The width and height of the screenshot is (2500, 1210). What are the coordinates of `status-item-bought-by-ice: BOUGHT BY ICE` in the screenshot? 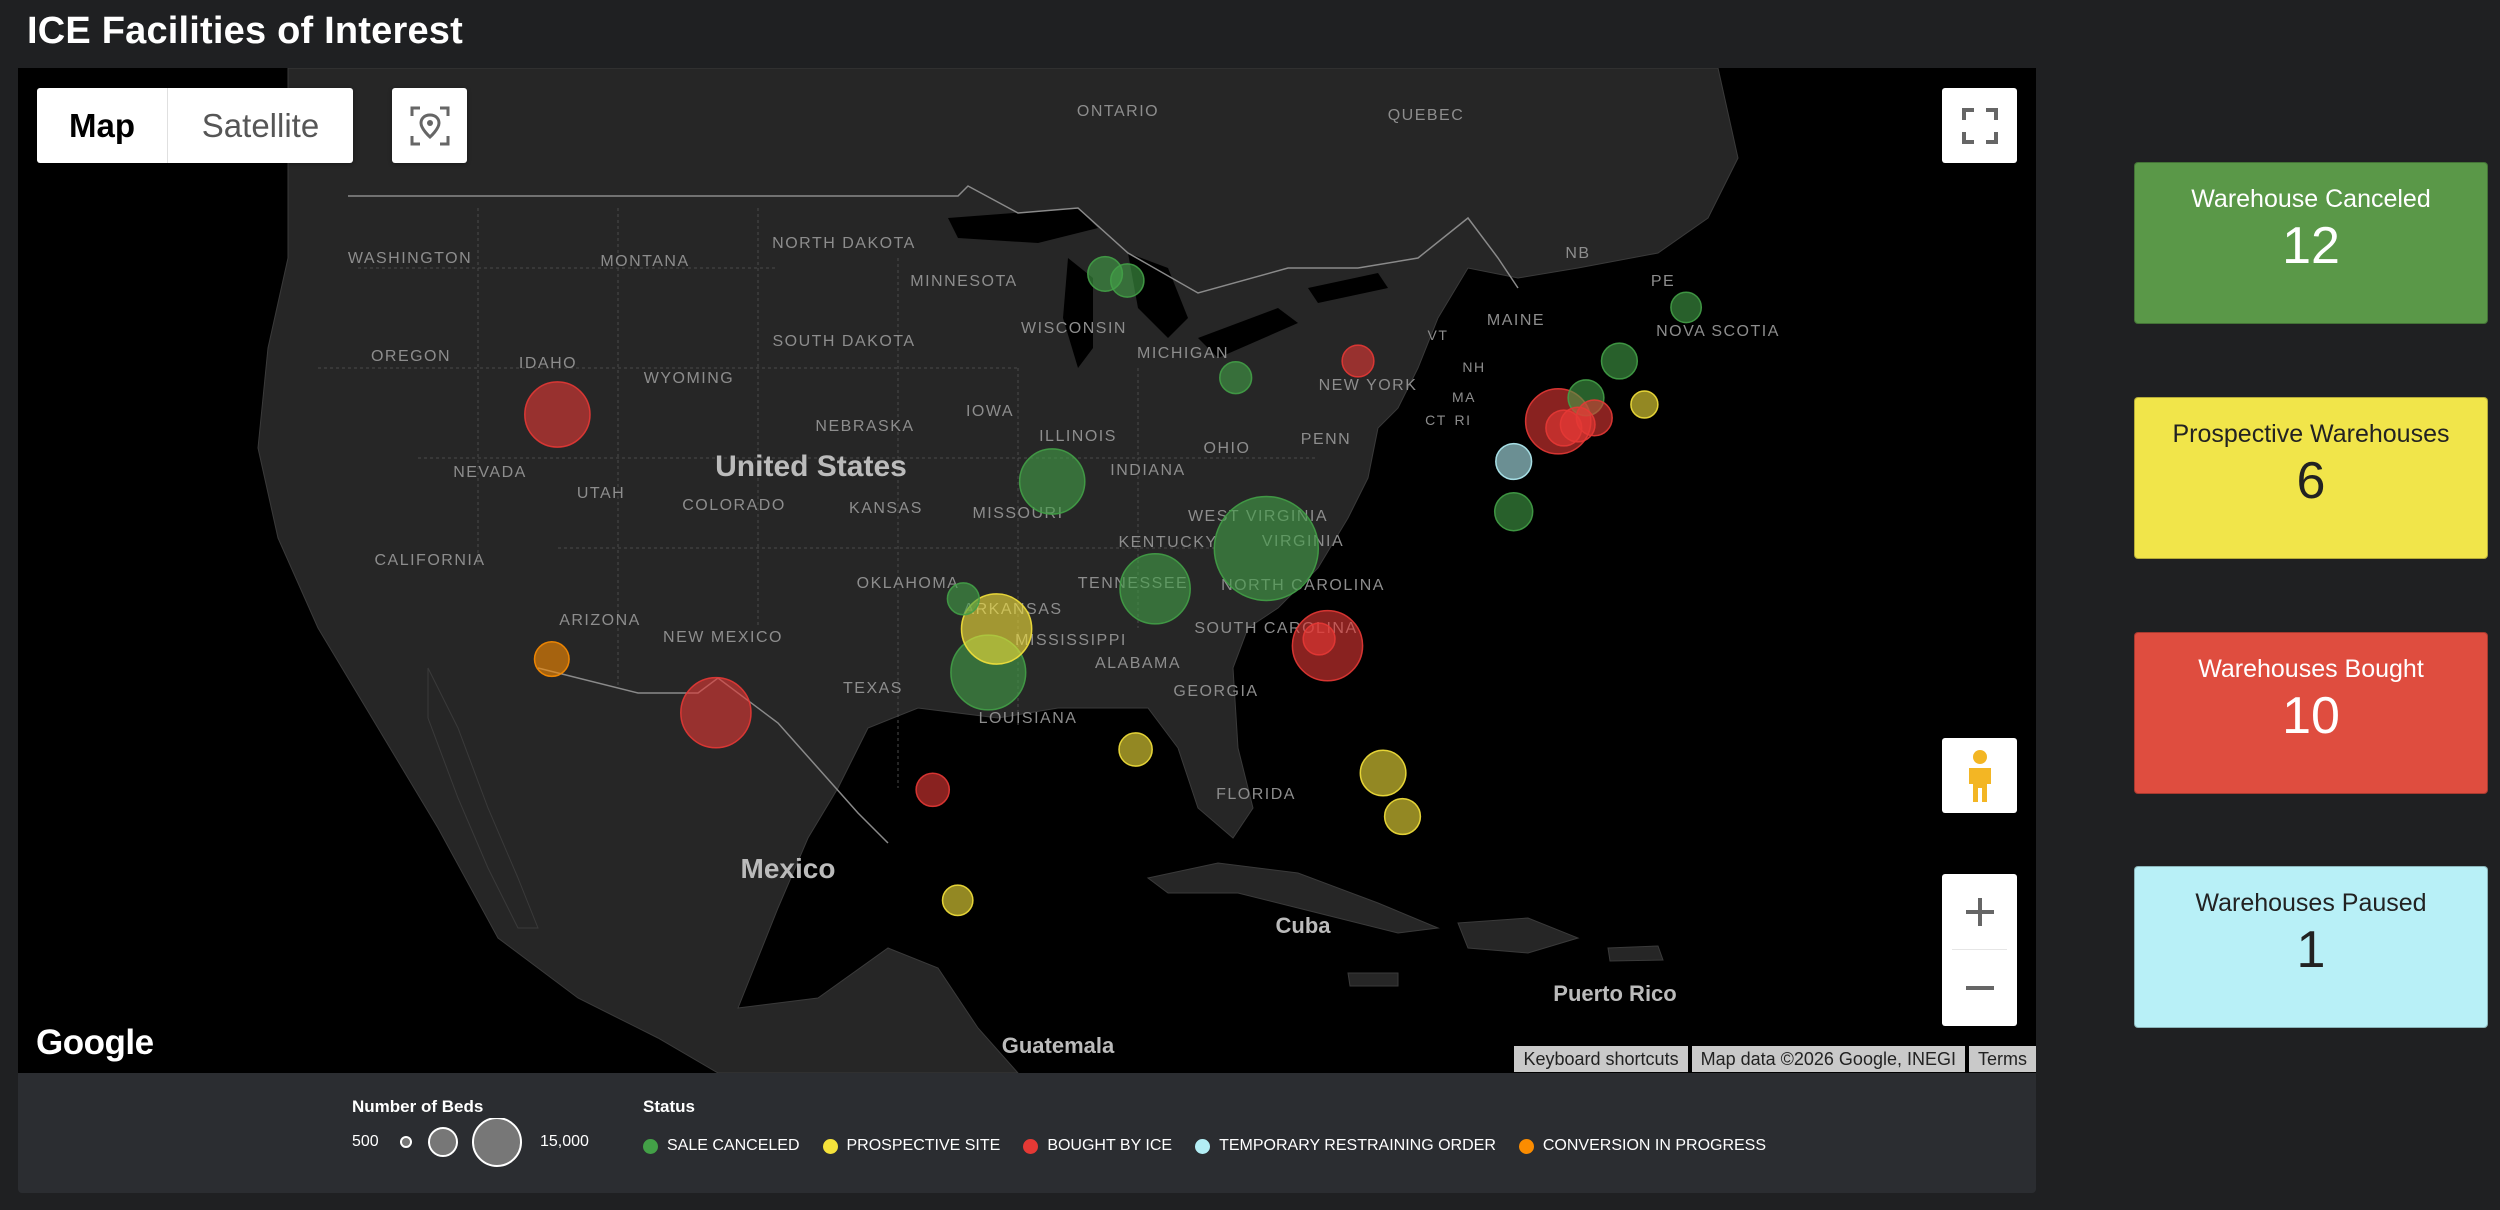 It's located at (1097, 1146).